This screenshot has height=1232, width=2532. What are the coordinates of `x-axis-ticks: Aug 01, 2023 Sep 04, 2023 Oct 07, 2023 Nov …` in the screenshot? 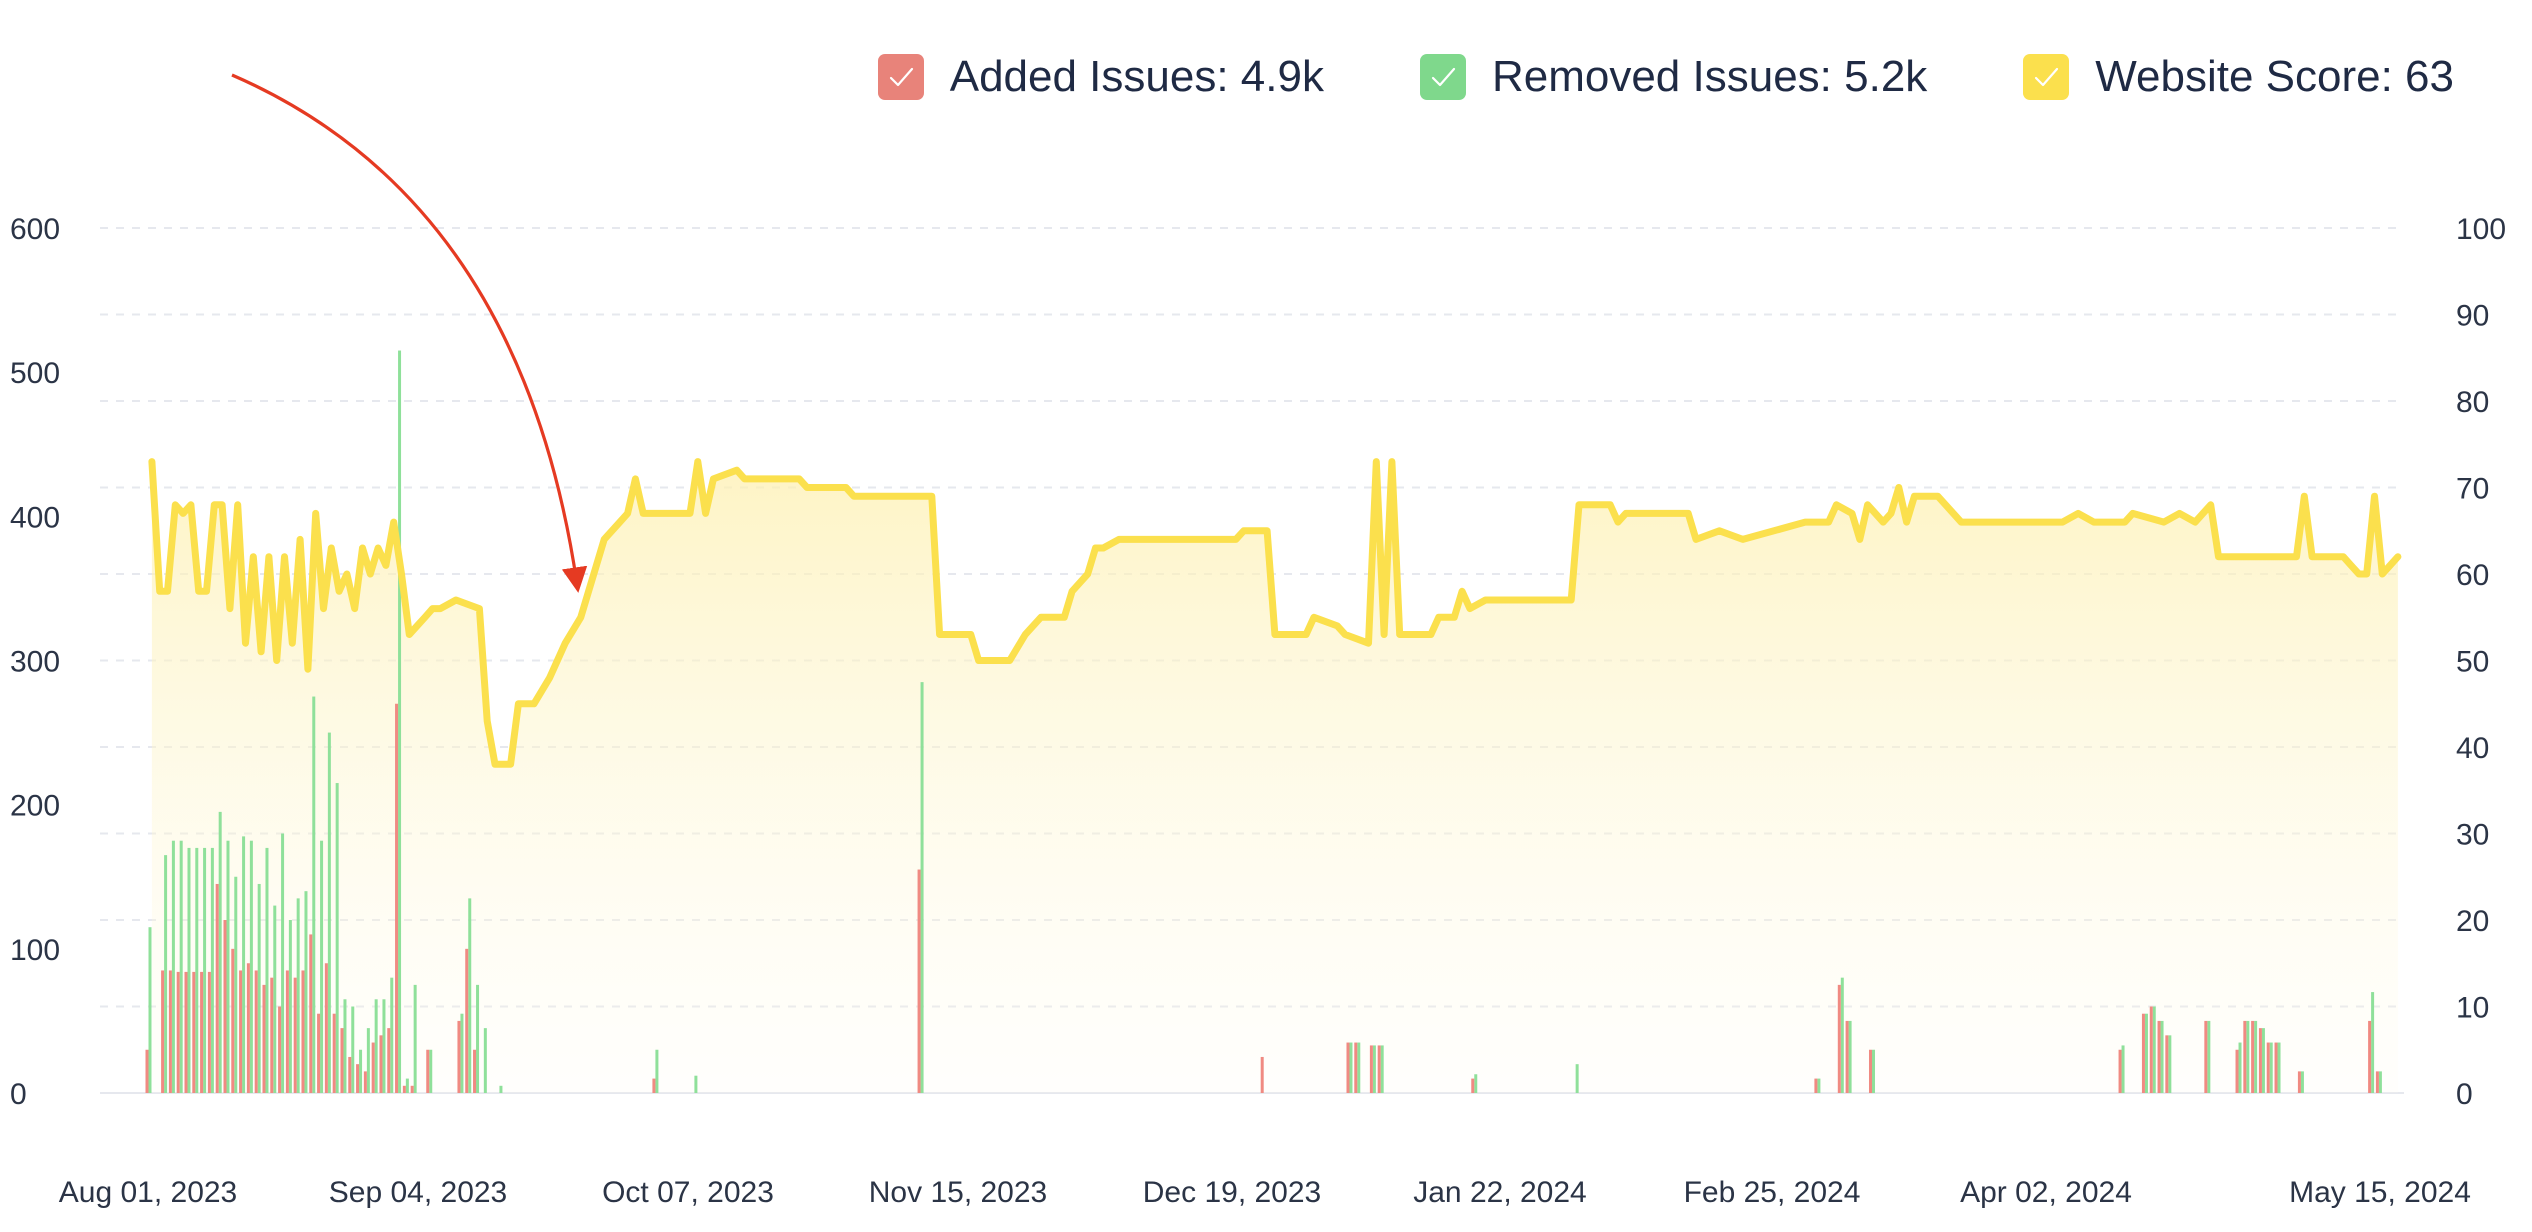 It's located at (1265, 1192).